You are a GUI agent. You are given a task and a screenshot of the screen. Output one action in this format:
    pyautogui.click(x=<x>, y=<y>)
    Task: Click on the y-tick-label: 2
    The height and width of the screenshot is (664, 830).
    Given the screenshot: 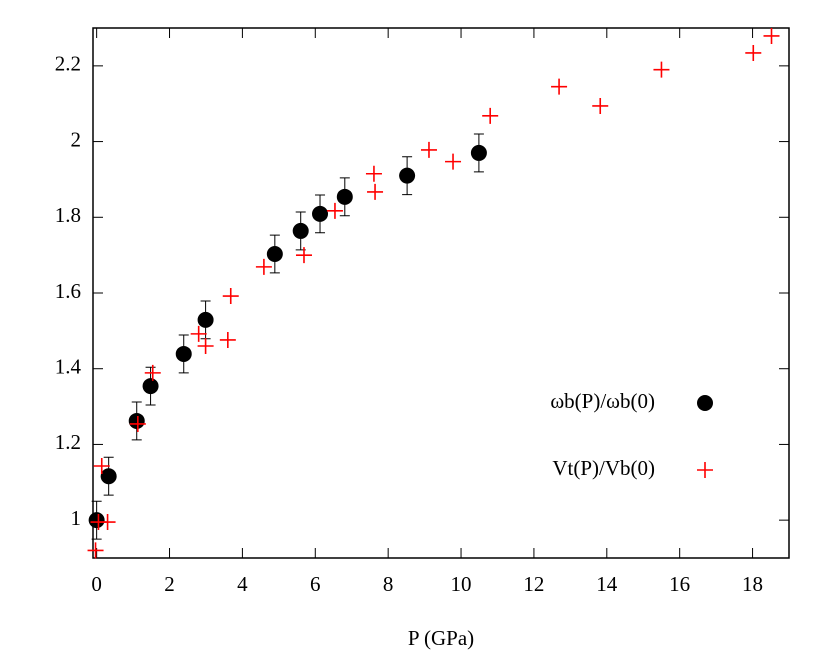 What is the action you would take?
    pyautogui.click(x=76, y=139)
    